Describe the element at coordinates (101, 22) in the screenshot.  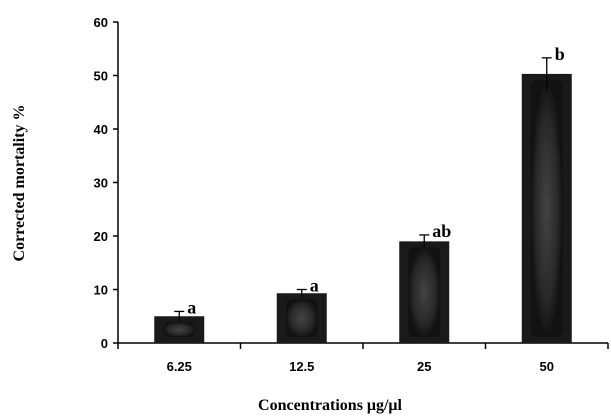
I see `y-tick-label: 60` at that location.